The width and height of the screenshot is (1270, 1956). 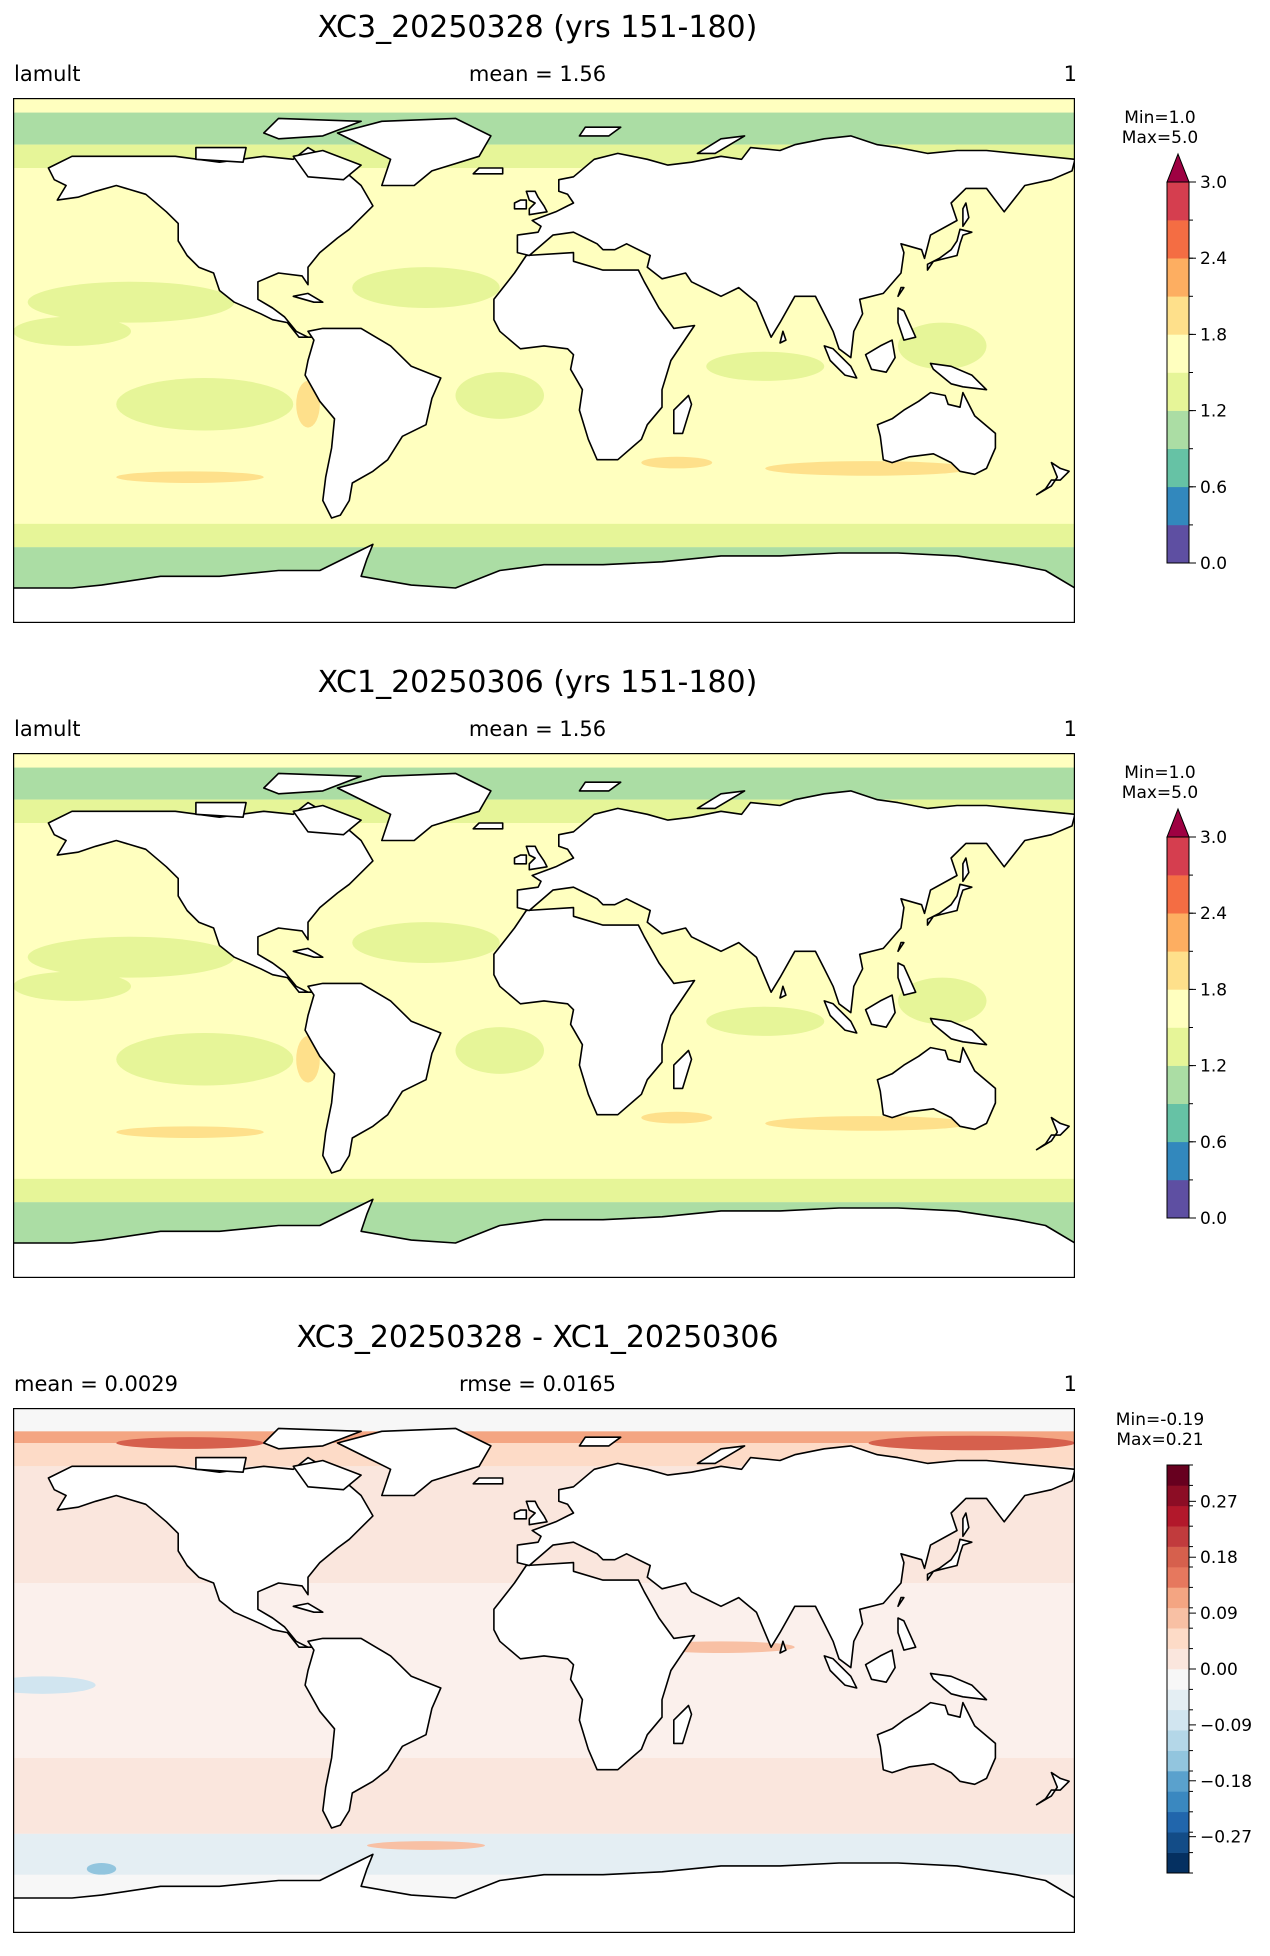 What do you see at coordinates (1213, 1217) in the screenshot?
I see `colorbar-tick-label: 0.0` at bounding box center [1213, 1217].